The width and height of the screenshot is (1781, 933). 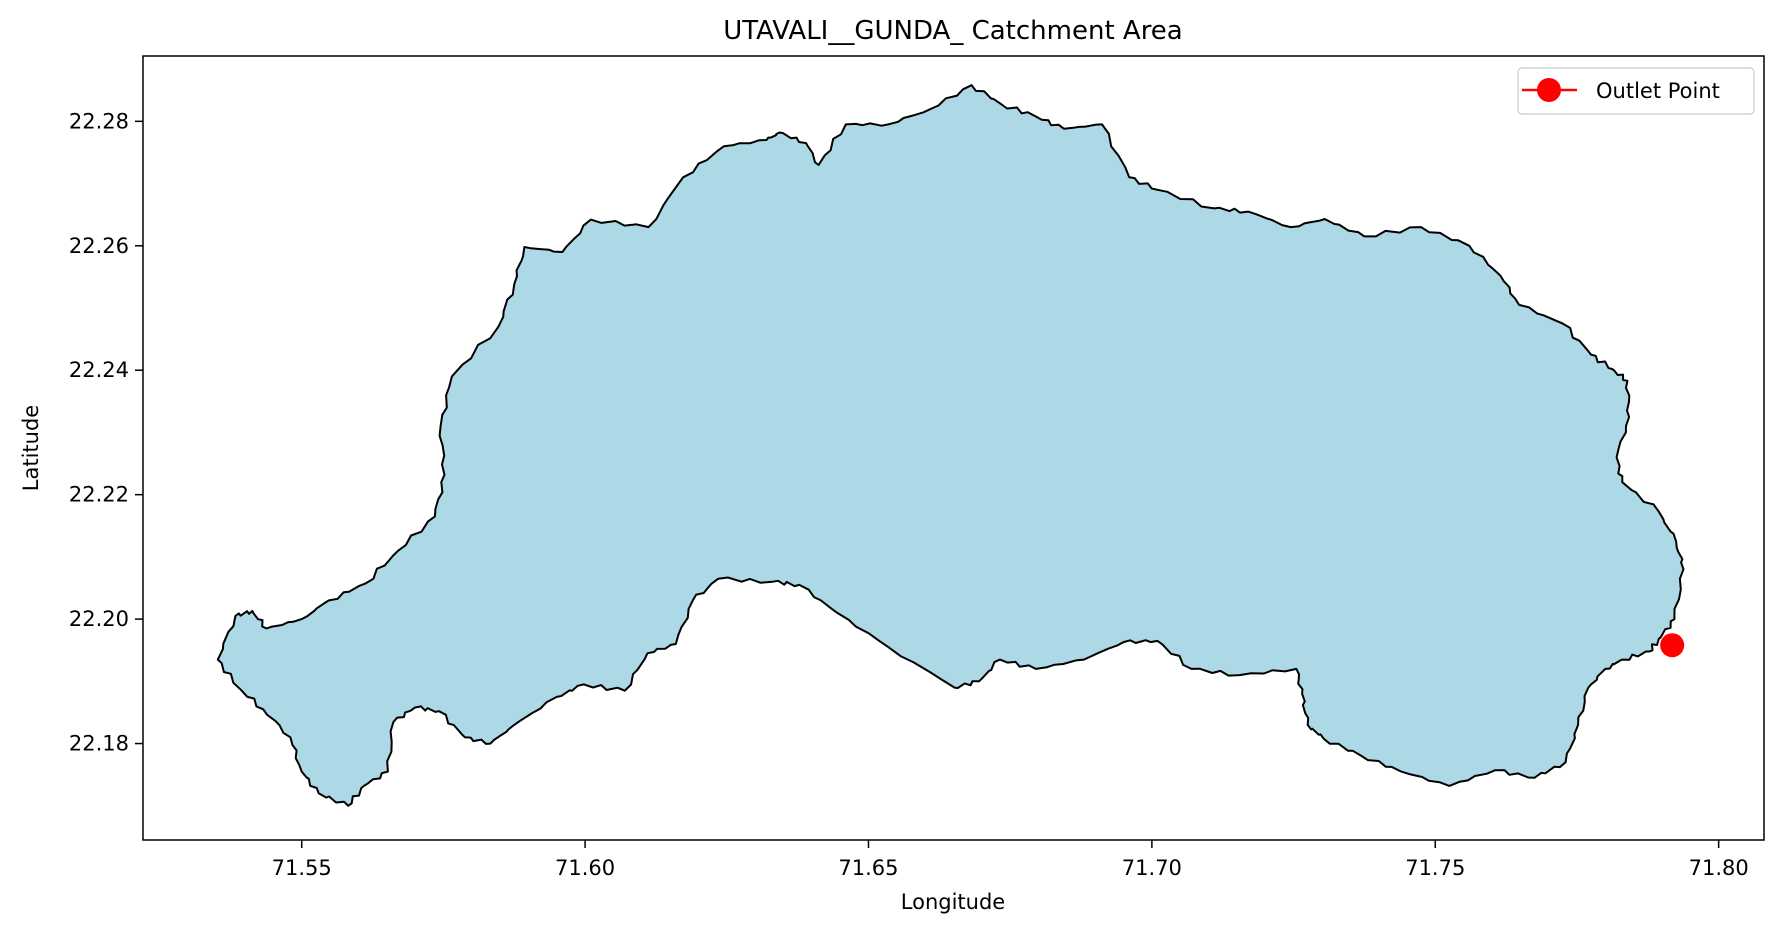 What do you see at coordinates (99, 246) in the screenshot?
I see `y-tick-label: 22.26` at bounding box center [99, 246].